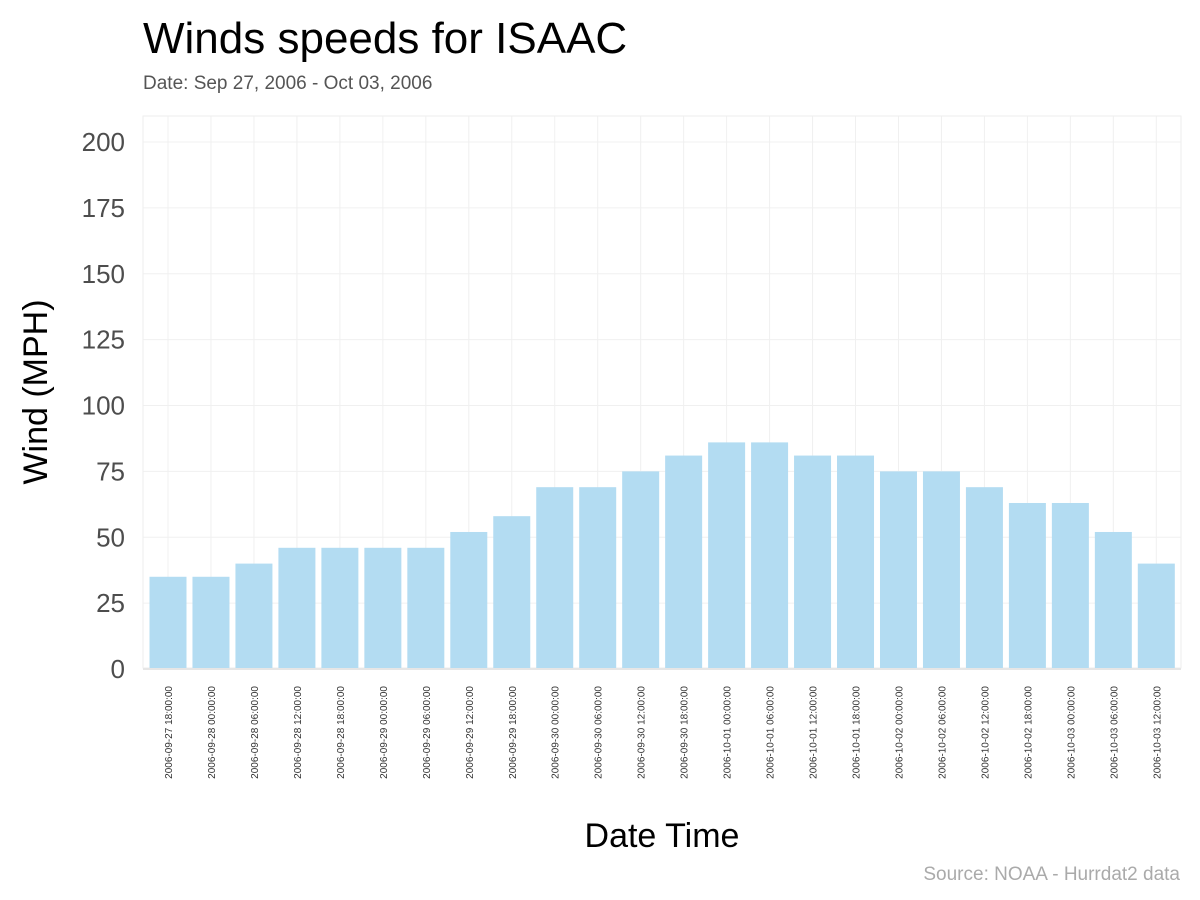 The image size is (1200, 900). What do you see at coordinates (427, 732) in the screenshot?
I see `x-tick-label: 2006-09-29 06:00:00` at bounding box center [427, 732].